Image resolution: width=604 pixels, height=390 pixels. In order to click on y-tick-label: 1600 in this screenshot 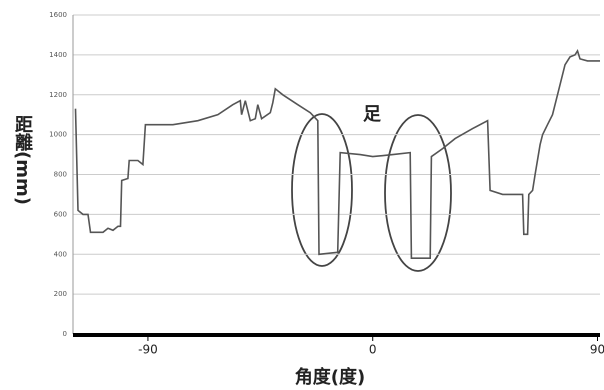, I will do `click(58, 15)`.